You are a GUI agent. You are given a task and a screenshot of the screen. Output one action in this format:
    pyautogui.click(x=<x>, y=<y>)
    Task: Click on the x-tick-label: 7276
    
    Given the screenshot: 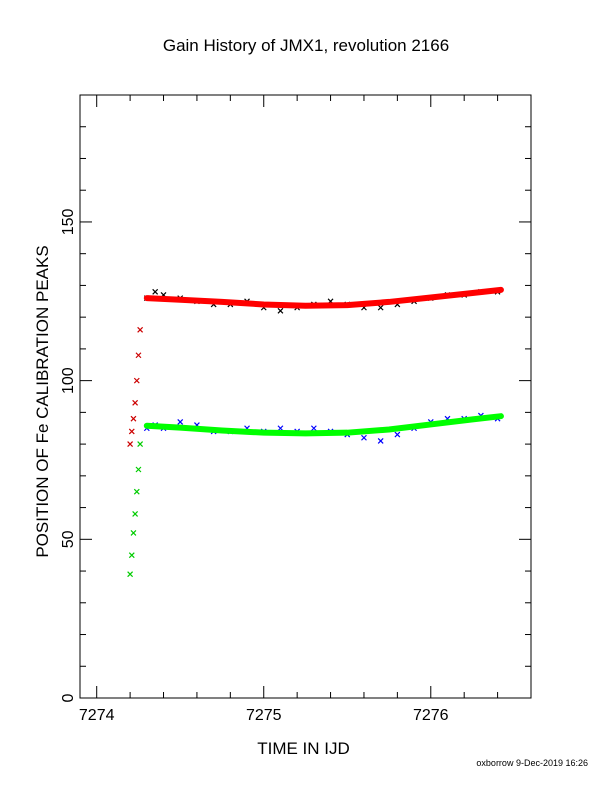 What is the action you would take?
    pyautogui.click(x=431, y=715)
    